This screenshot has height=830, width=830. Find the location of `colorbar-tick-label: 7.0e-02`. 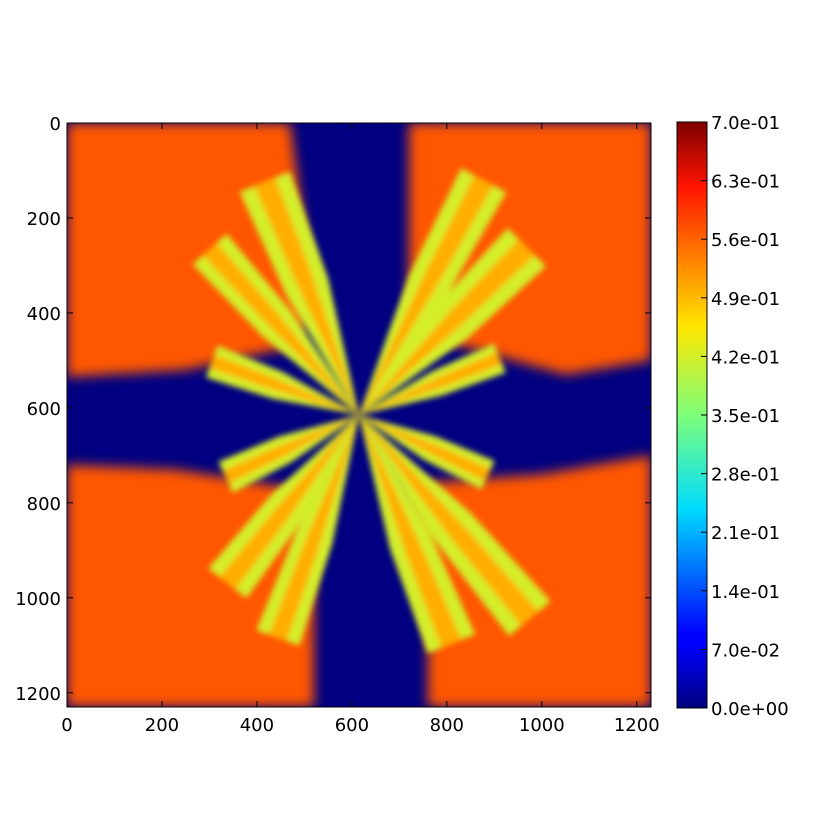

colorbar-tick-label: 7.0e-02 is located at coordinates (745, 650).